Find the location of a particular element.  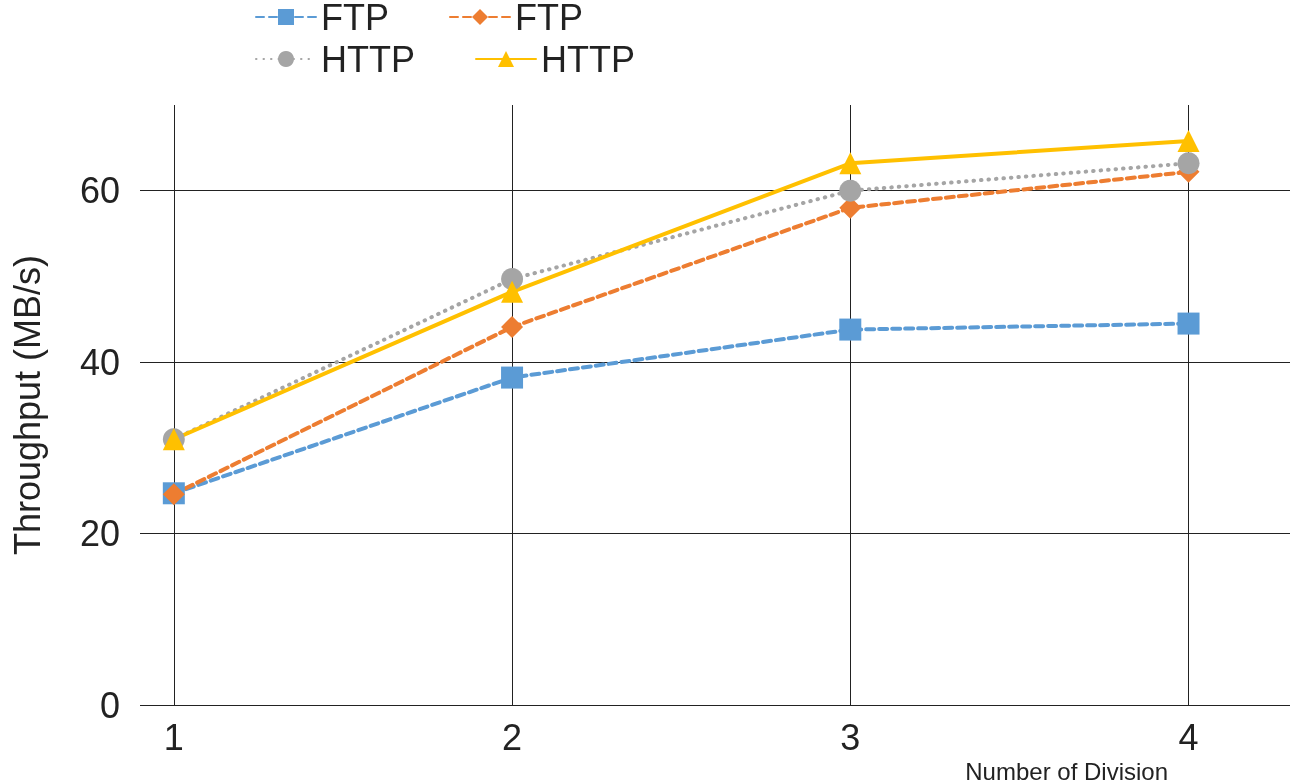

x-axis-title: Number of Division is located at coordinates (1066, 770).